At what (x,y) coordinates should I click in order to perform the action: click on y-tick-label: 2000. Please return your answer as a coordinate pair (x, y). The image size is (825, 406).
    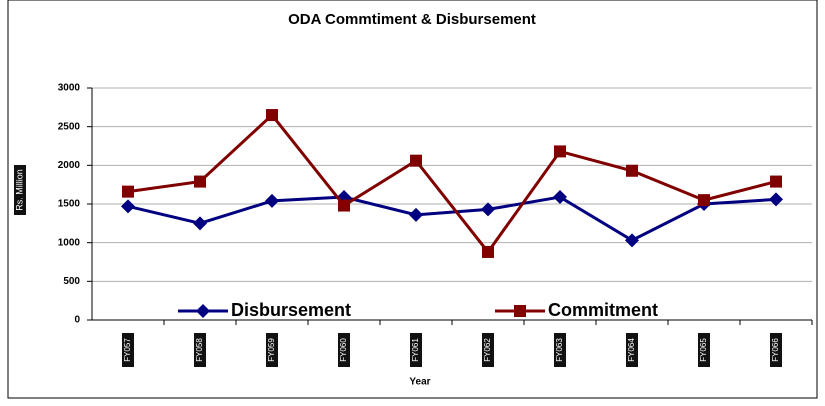
    Looking at the image, I should click on (69, 165).